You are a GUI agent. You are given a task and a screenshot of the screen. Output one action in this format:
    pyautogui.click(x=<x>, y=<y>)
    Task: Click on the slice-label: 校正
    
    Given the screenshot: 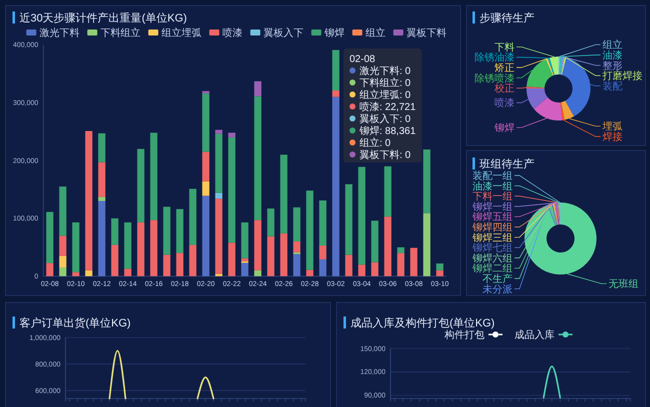 What is the action you would take?
    pyautogui.click(x=504, y=88)
    